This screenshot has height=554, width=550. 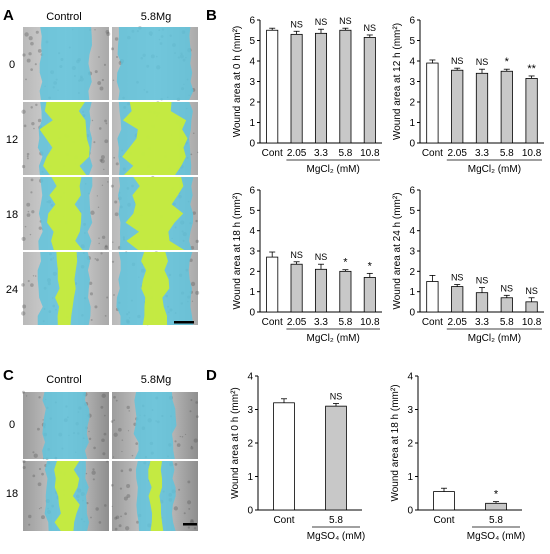 I want to click on panel-label-d: D, so click(x=211, y=375).